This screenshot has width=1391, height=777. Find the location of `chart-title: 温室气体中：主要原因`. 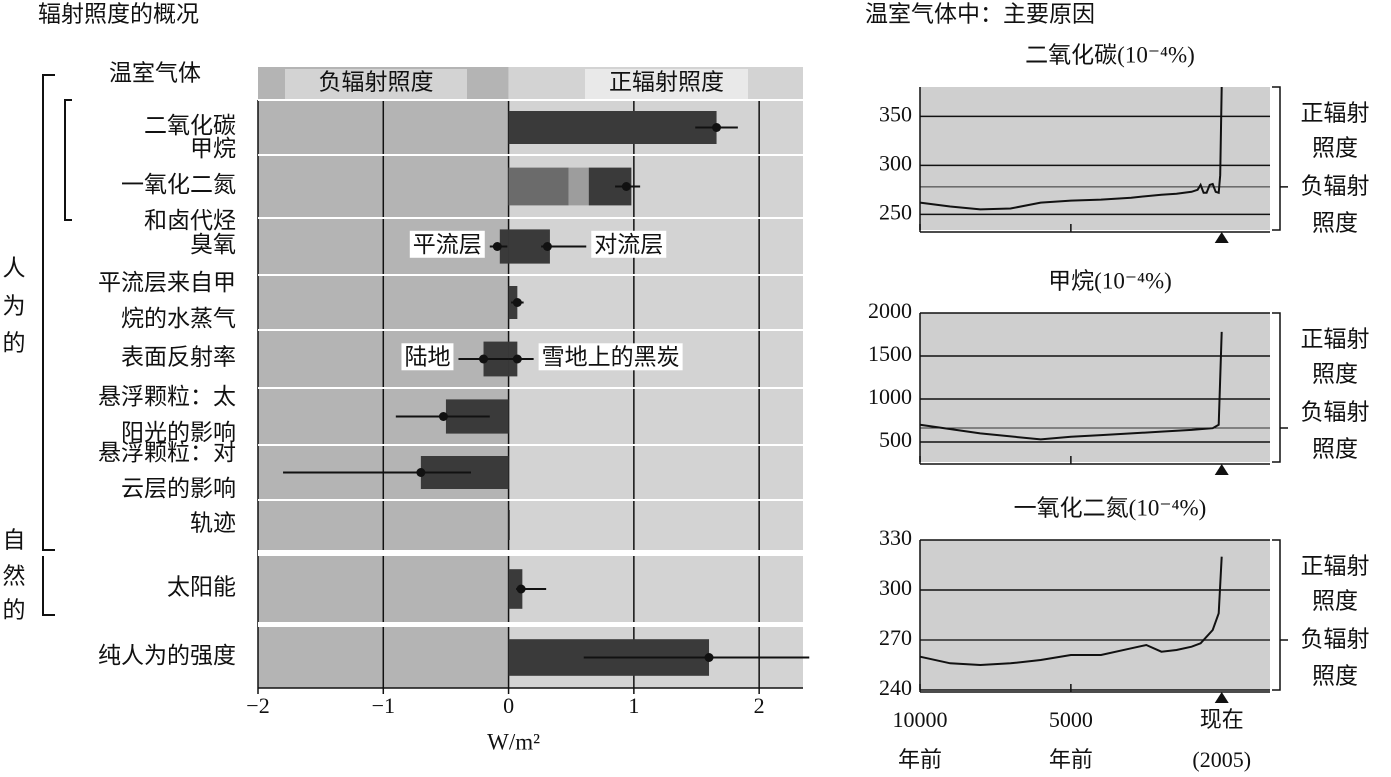

chart-title: 温室气体中：主要原因 is located at coordinates (980, 13).